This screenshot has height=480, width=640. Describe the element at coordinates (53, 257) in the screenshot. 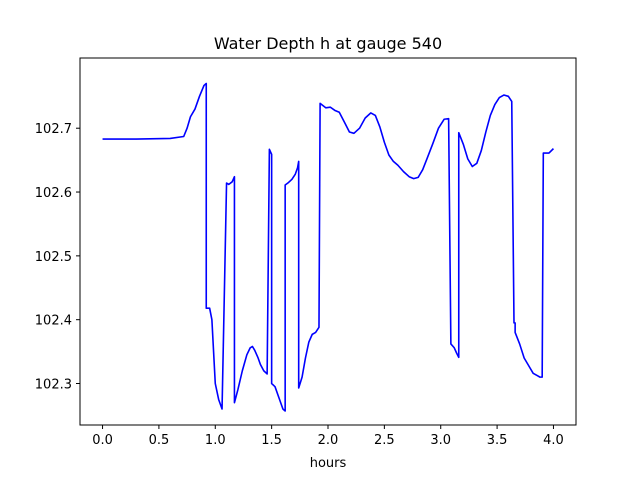

I see `y-tick-label: 102.5` at that location.